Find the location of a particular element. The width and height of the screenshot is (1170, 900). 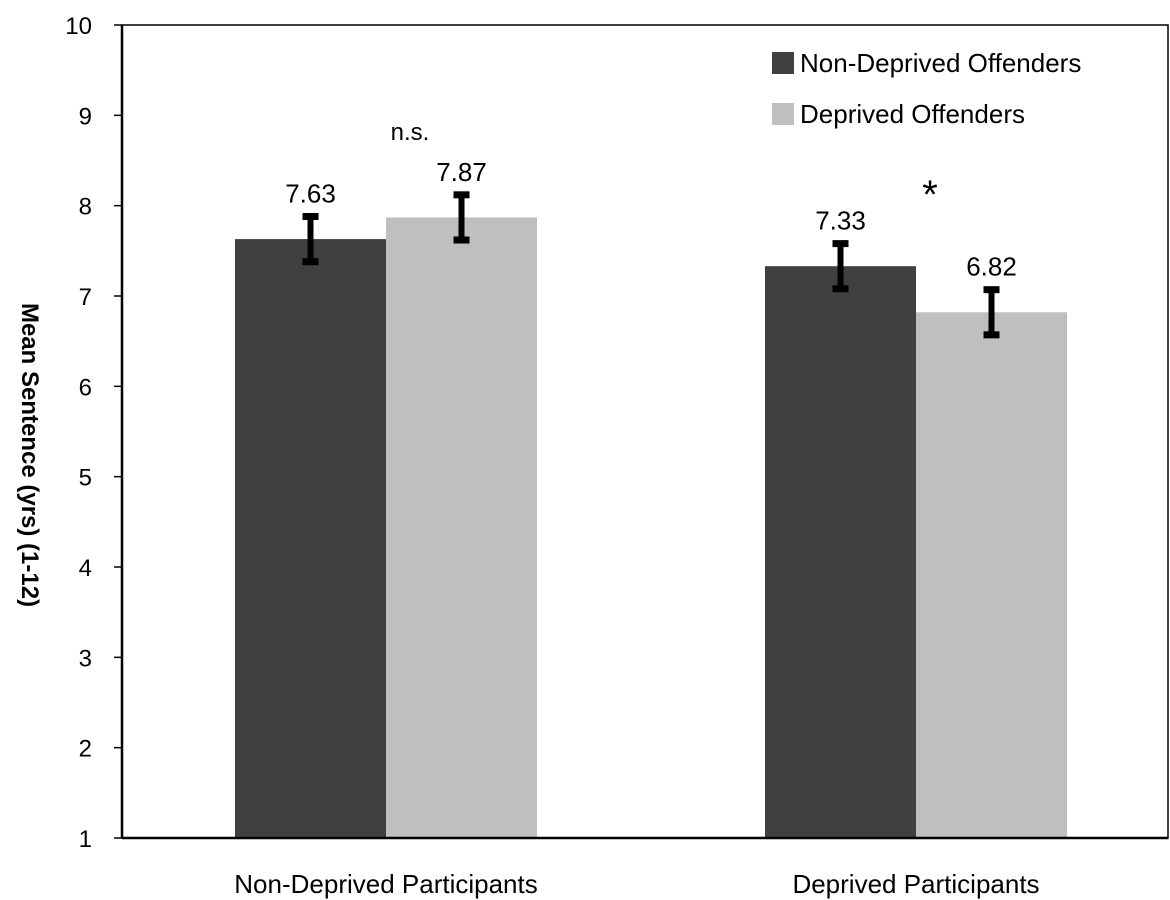

data-label-2-2: 6.82 is located at coordinates (991, 267).